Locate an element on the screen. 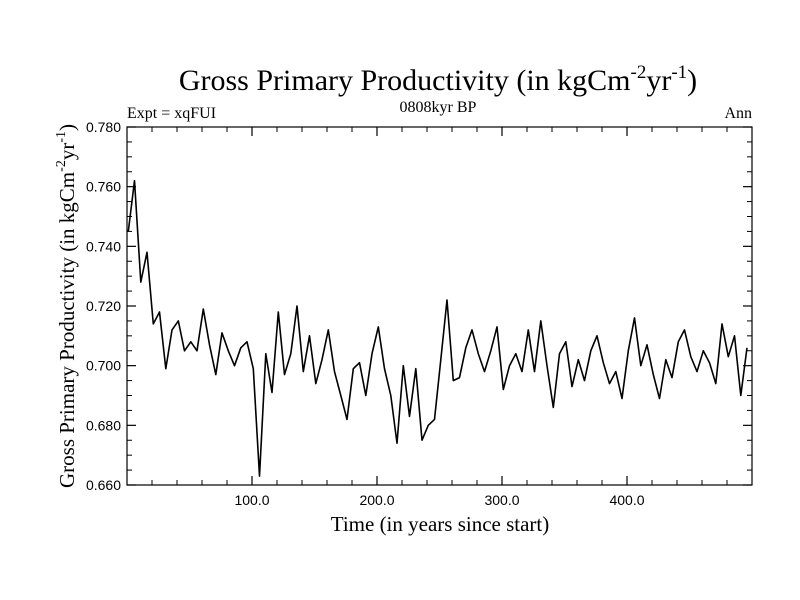 The width and height of the screenshot is (800, 600). x-tick-label: 300.0 is located at coordinates (501, 500).